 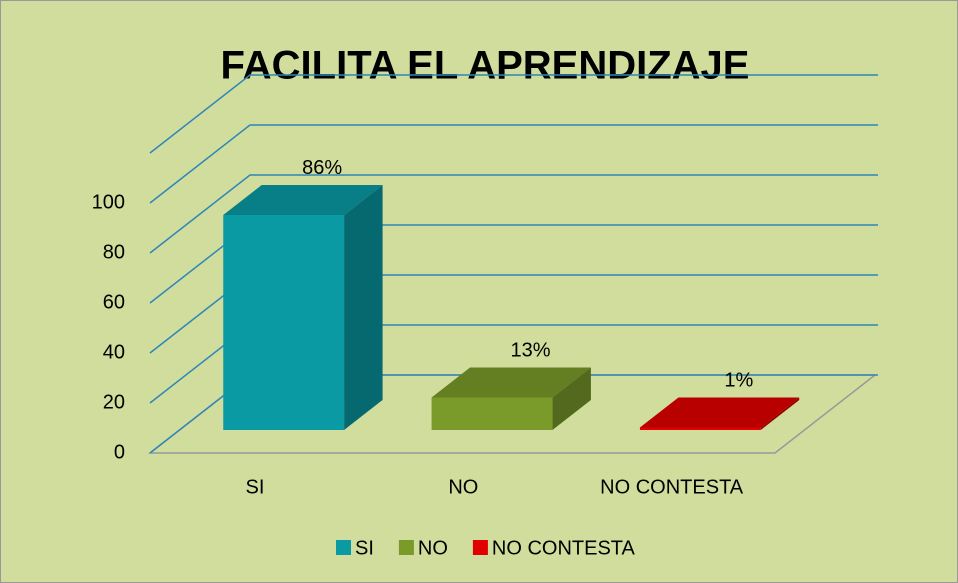 What do you see at coordinates (672, 487) in the screenshot?
I see `x-tick-label: NO CONTESTA` at bounding box center [672, 487].